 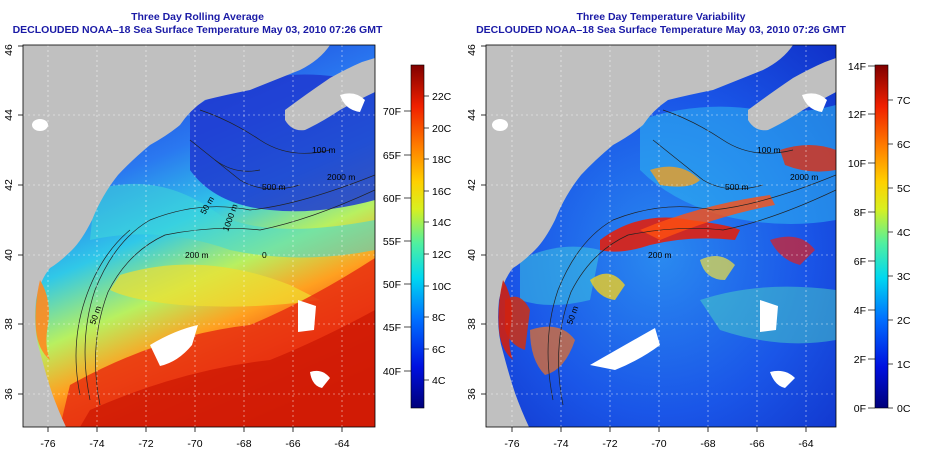 I want to click on left-f-tick-40: 40F, so click(x=392, y=372).